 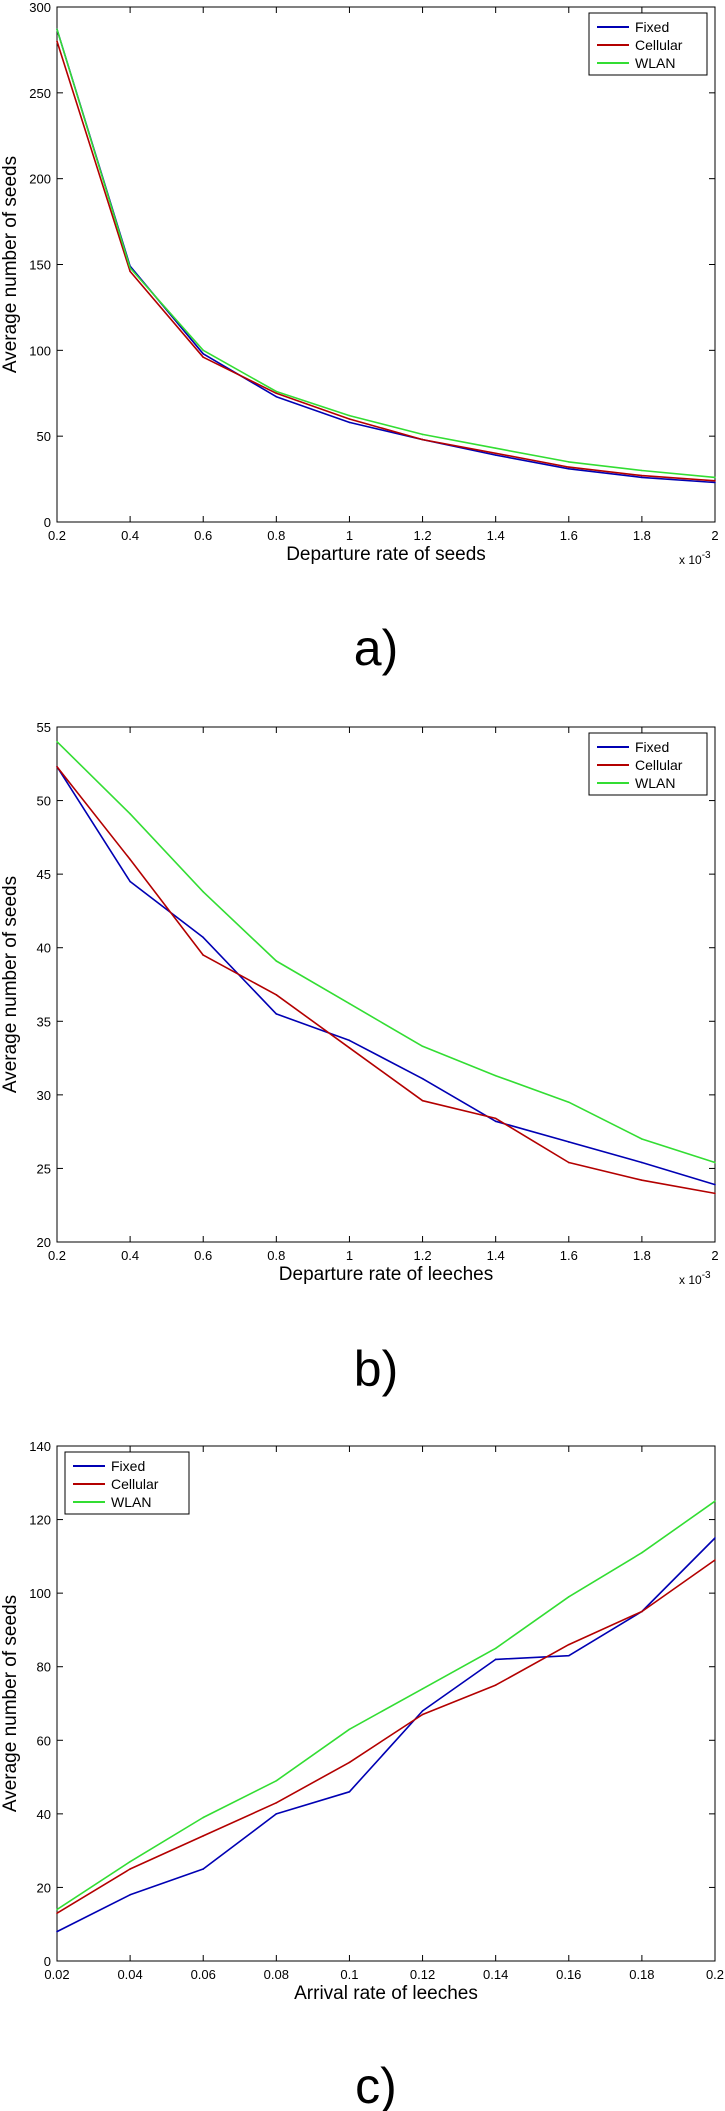 What do you see at coordinates (130, 535) in the screenshot?
I see `x-tick-label: 0.4` at bounding box center [130, 535].